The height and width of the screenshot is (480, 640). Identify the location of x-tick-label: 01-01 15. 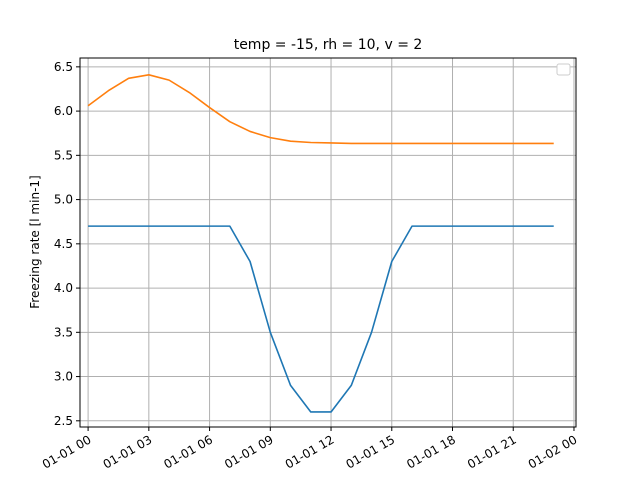
(371, 451).